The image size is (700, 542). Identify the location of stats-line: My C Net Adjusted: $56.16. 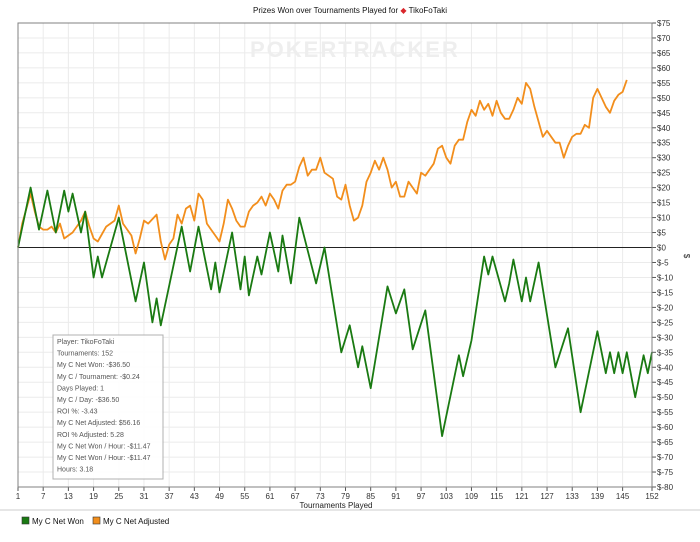
(98, 423).